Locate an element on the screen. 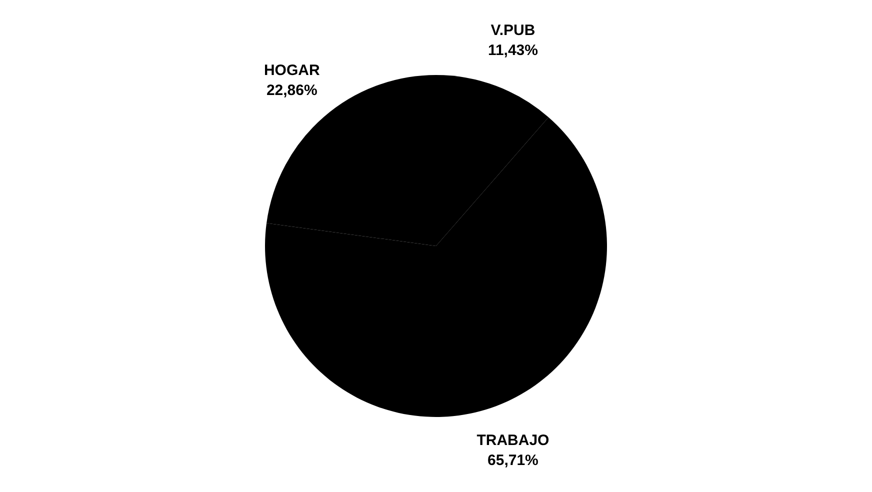  slice-label: TRABAJO is located at coordinates (513, 441).